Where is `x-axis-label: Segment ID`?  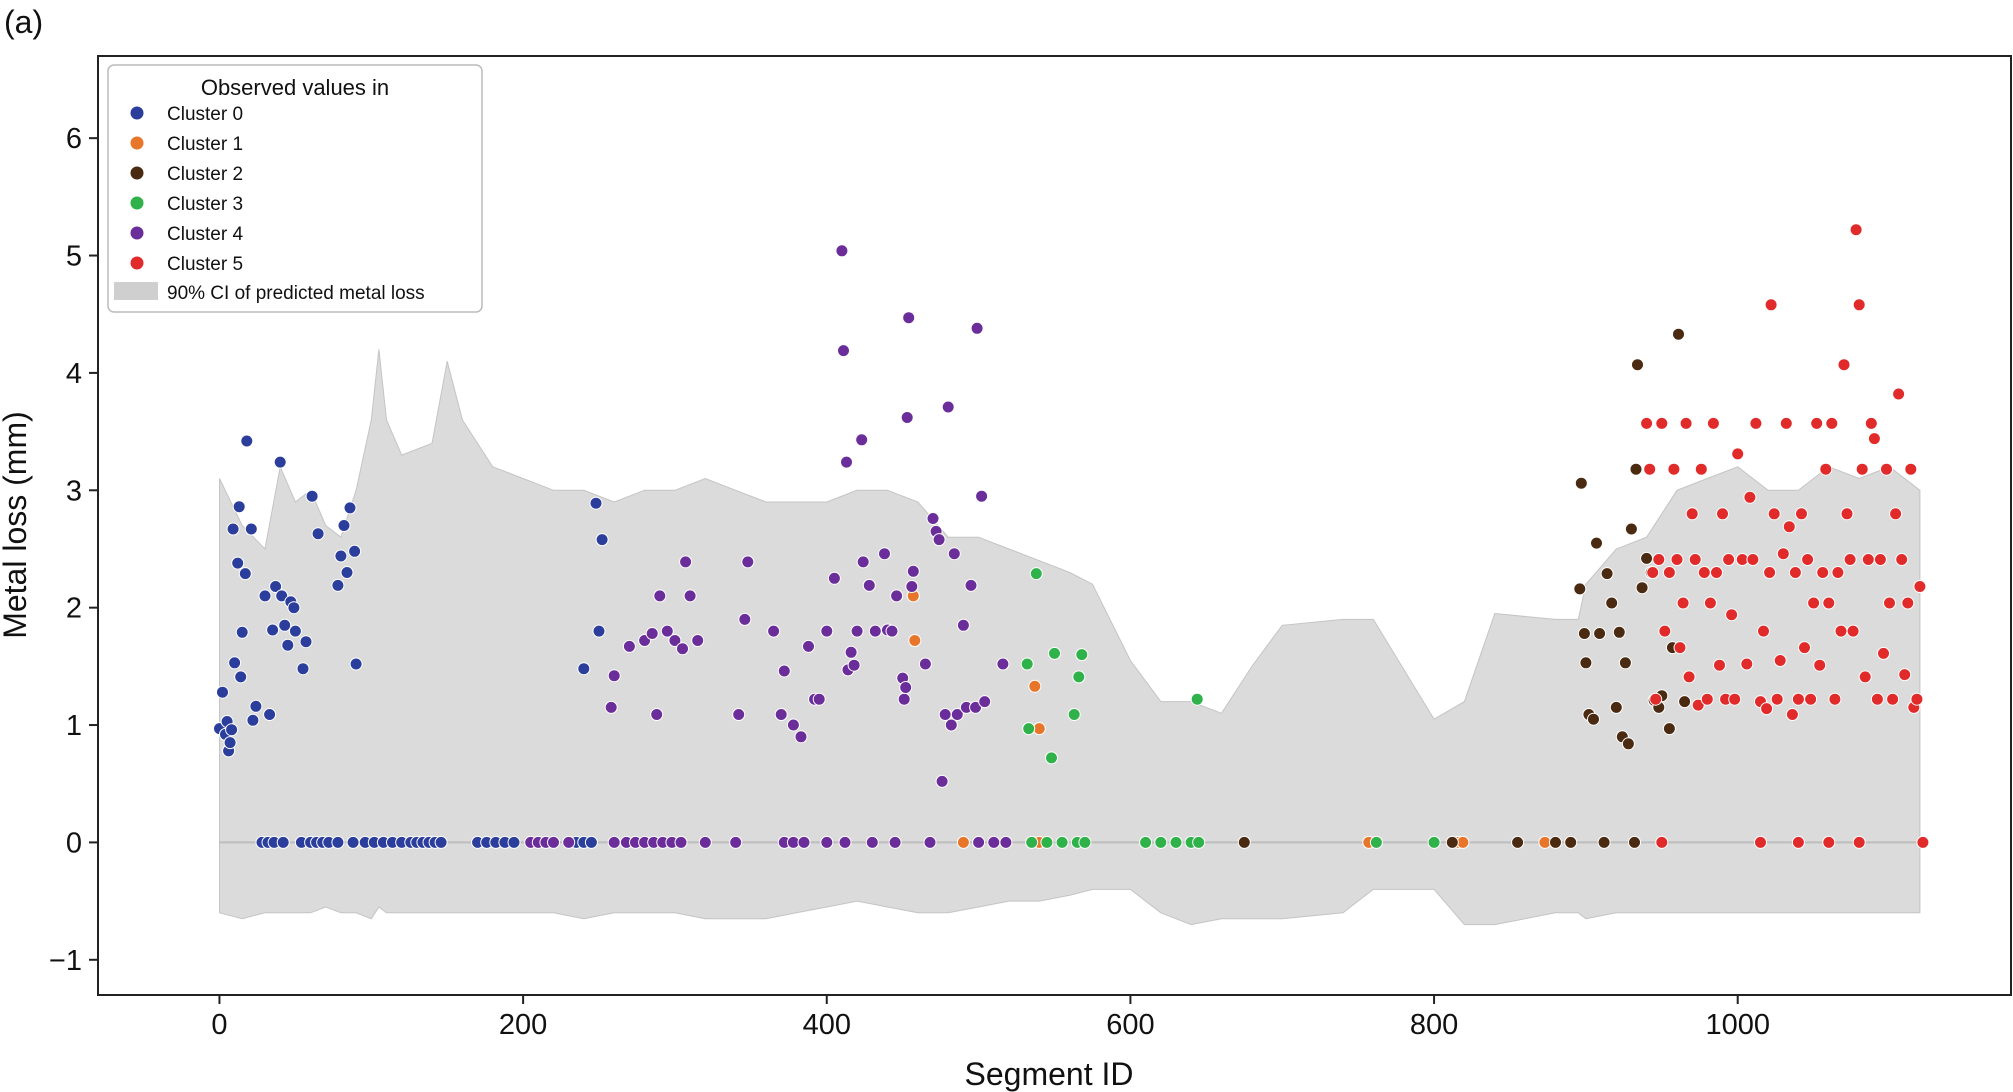
x-axis-label: Segment ID is located at coordinates (1049, 1074).